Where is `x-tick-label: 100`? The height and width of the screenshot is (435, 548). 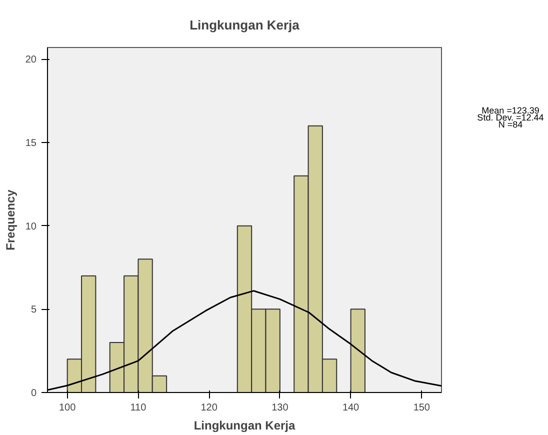 x-tick-label: 100 is located at coordinates (67, 408).